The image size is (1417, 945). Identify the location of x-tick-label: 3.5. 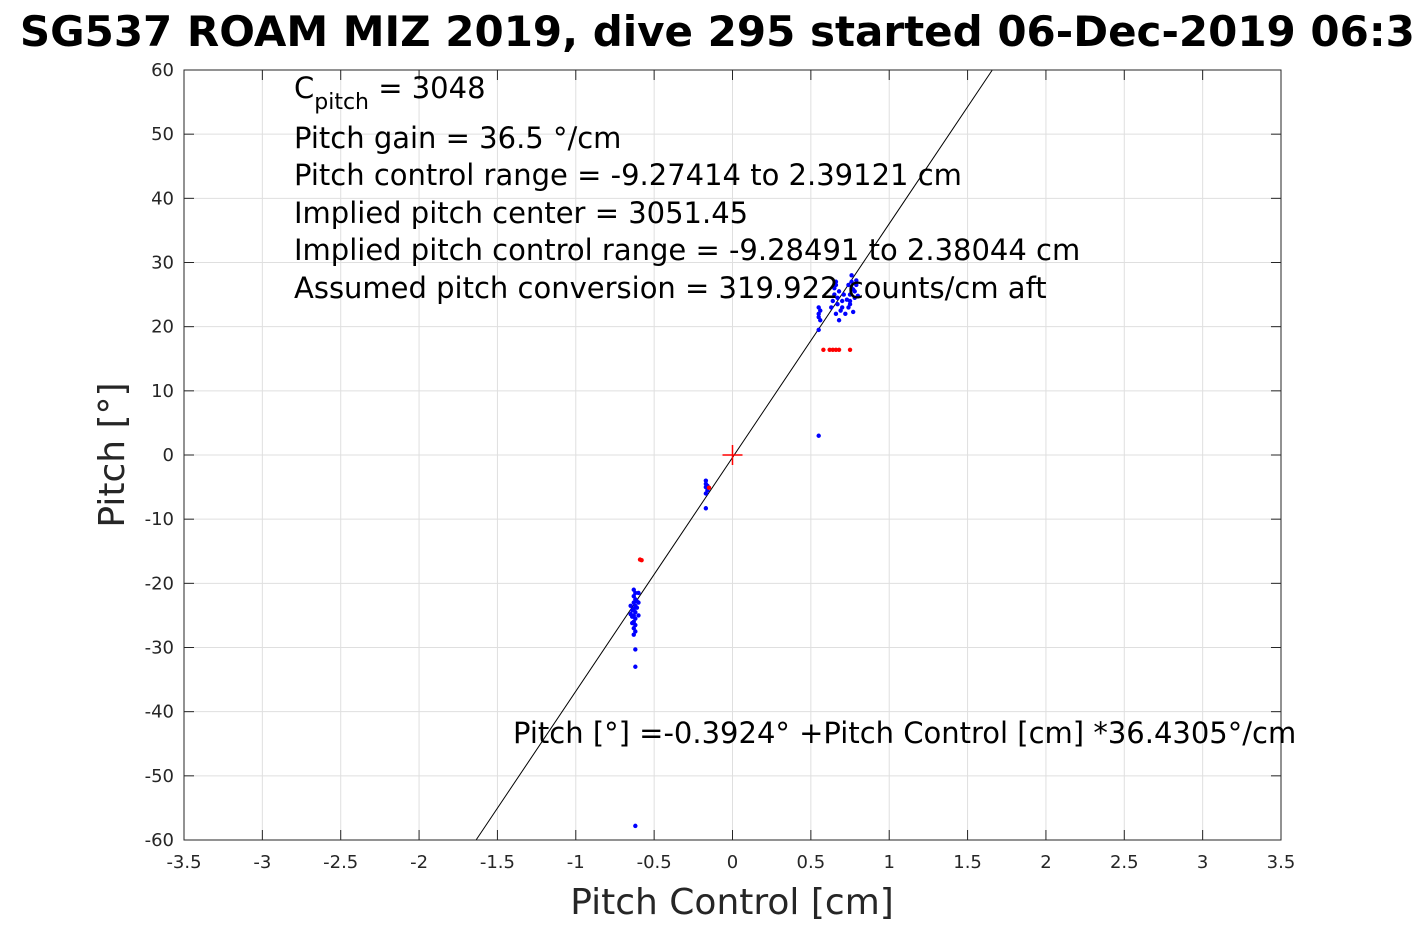
(1281, 862).